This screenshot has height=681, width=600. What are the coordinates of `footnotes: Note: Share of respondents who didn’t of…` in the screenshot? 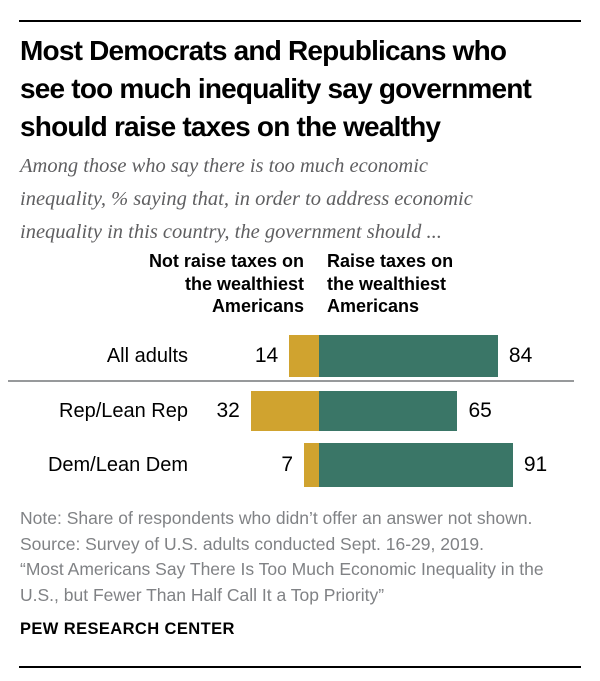 It's located at (303, 557).